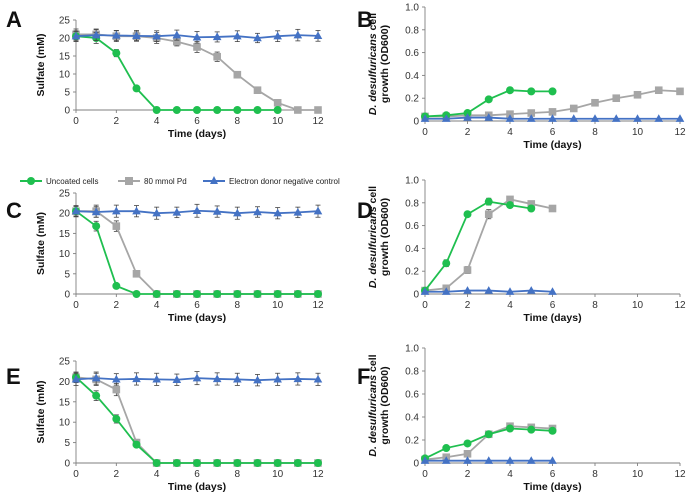  I want to click on y-tick-label: 0.2, so click(412, 99).